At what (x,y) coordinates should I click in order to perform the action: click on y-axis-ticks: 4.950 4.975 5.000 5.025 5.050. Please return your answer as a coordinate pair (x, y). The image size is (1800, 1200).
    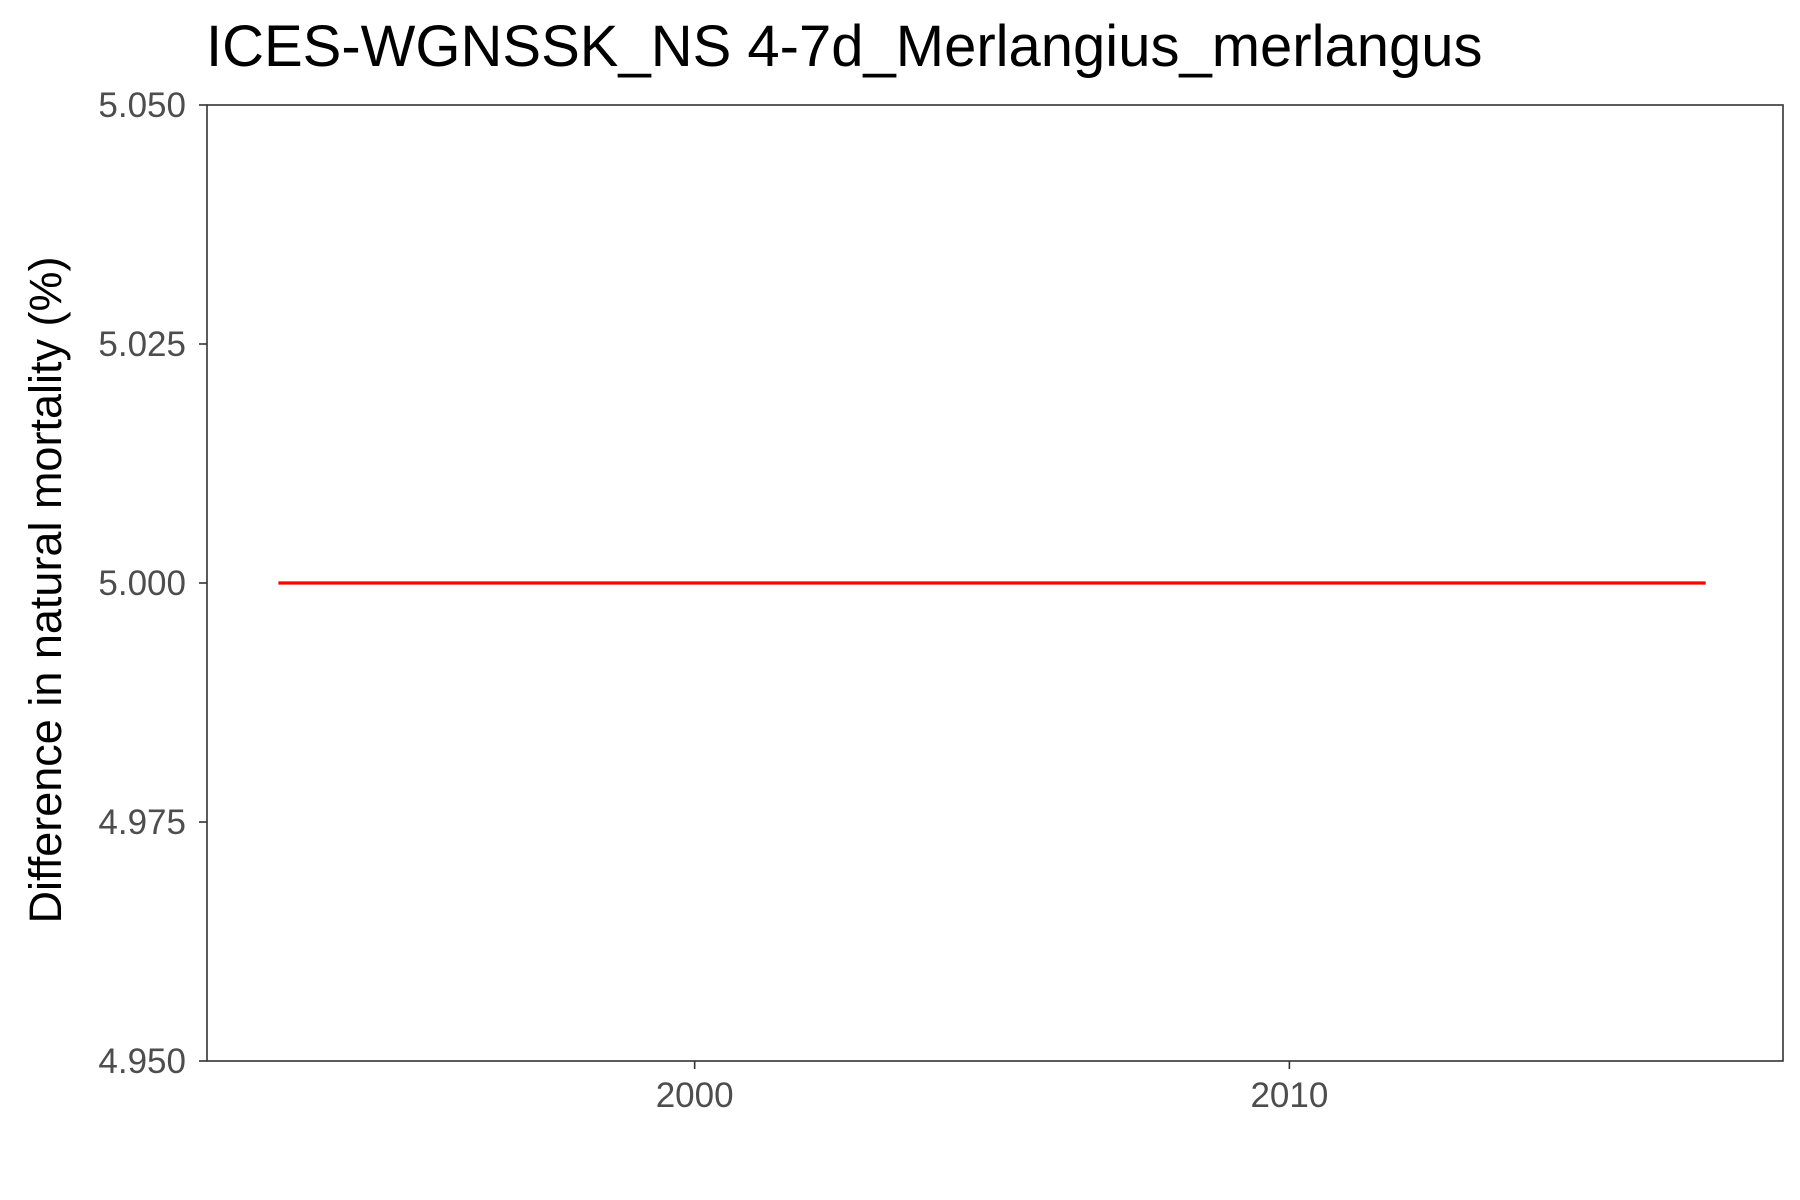
    Looking at the image, I should click on (152, 583).